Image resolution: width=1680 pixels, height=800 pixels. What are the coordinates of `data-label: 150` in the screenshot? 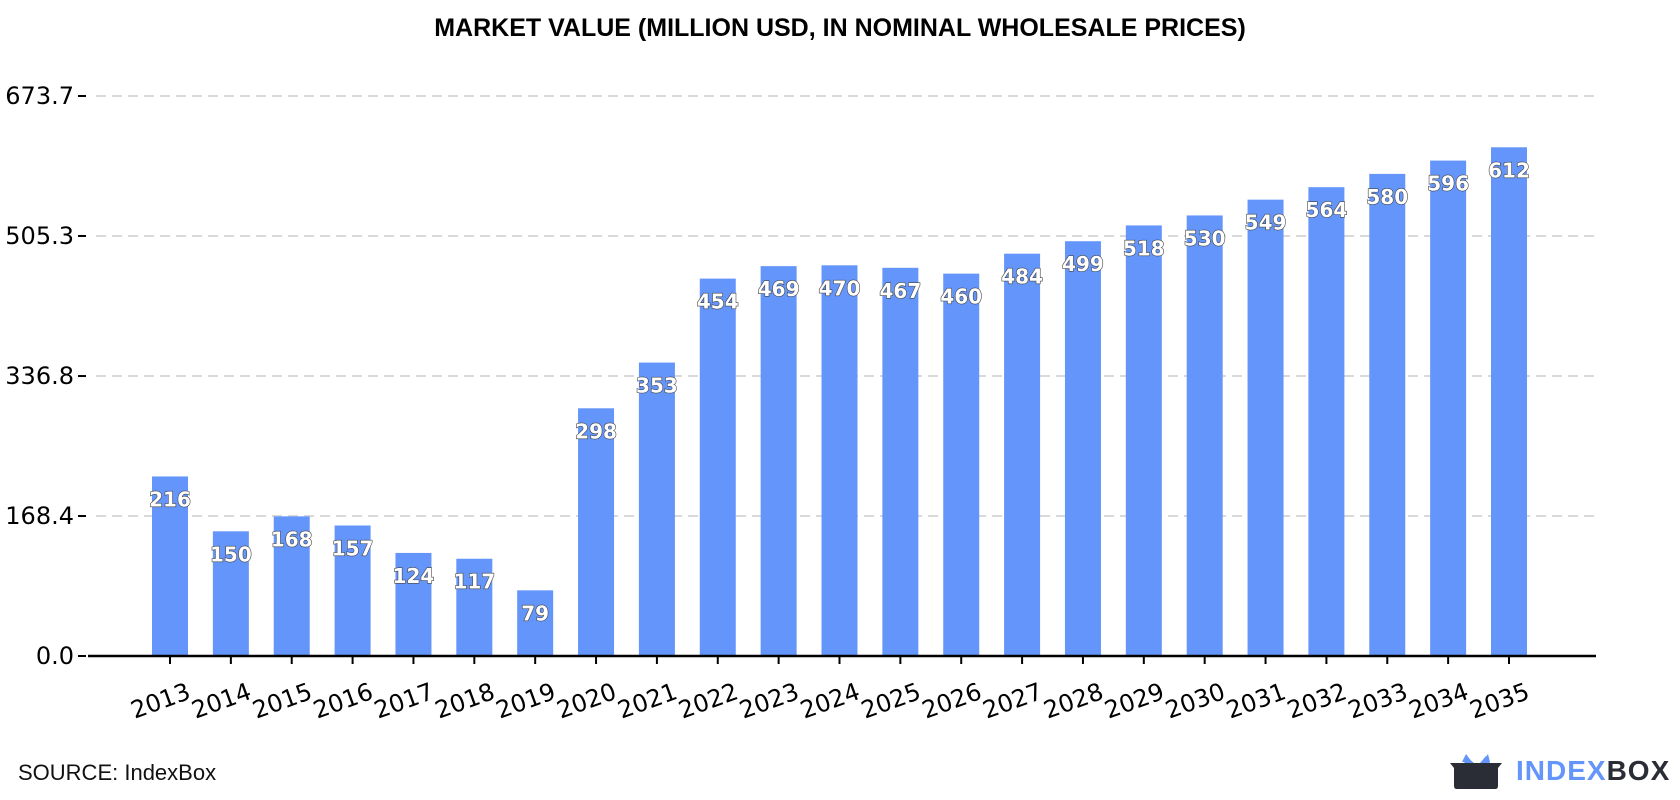 It's located at (231, 554).